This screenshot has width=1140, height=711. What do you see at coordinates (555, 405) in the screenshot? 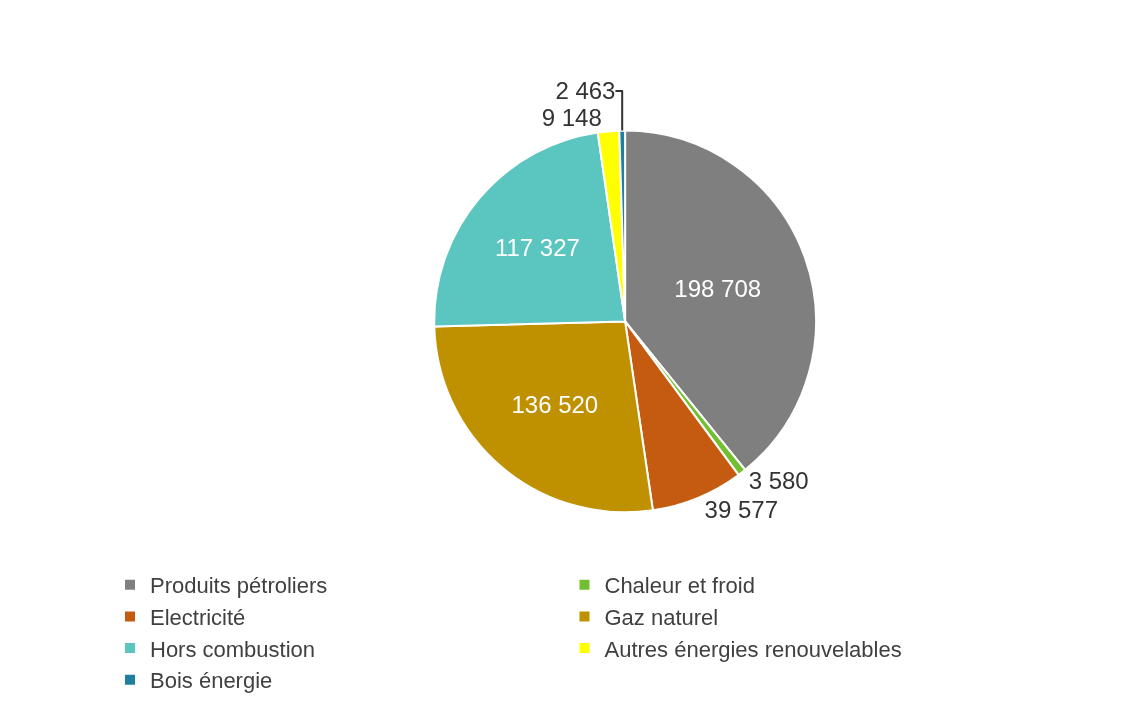
I see `data-label: 136 520` at bounding box center [555, 405].